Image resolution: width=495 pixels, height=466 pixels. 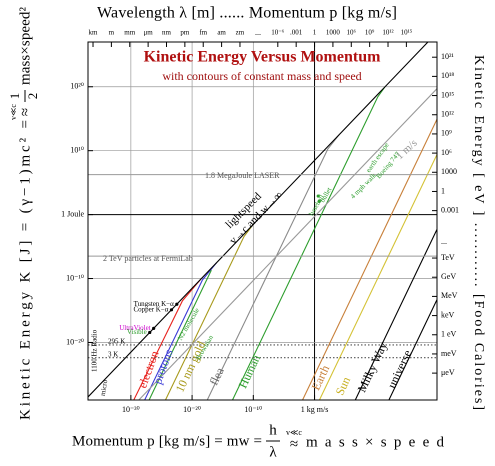 I want to click on series-label: 2 TeV particles at FermiLab, so click(x=148, y=258).